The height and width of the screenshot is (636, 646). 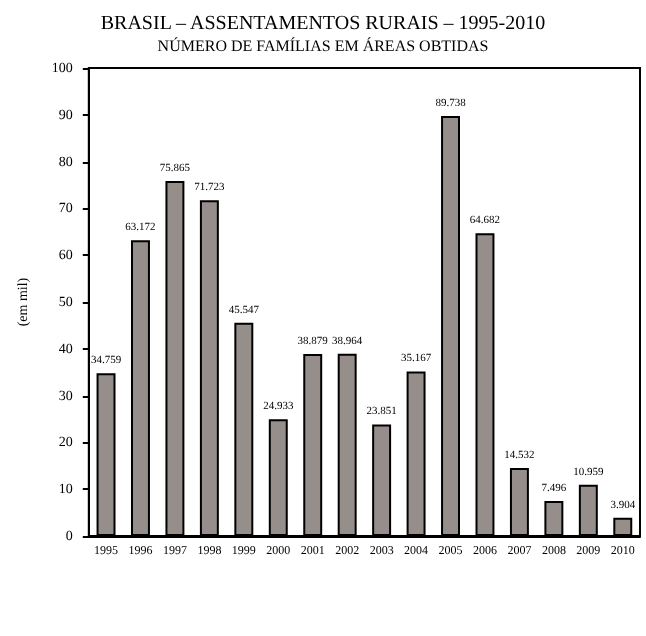 What do you see at coordinates (323, 24) in the screenshot?
I see `chart-title: BRASIL – ASSENTAMENTOS RURAIS – 1995-2010` at bounding box center [323, 24].